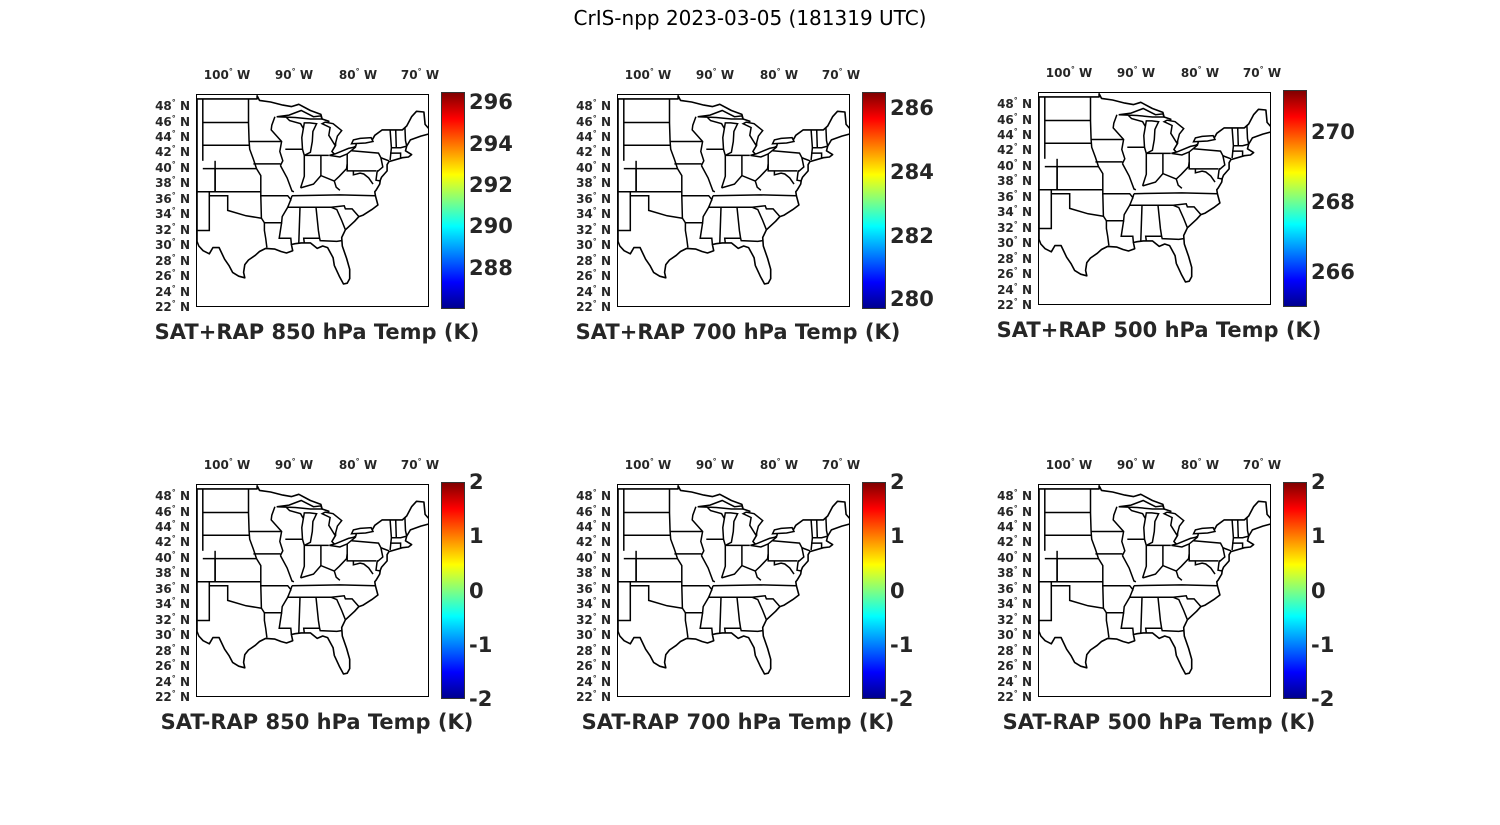 This screenshot has height=825, width=1500. Describe the element at coordinates (1005, 496) in the screenshot. I see `lat-tick-value: 48` at that location.